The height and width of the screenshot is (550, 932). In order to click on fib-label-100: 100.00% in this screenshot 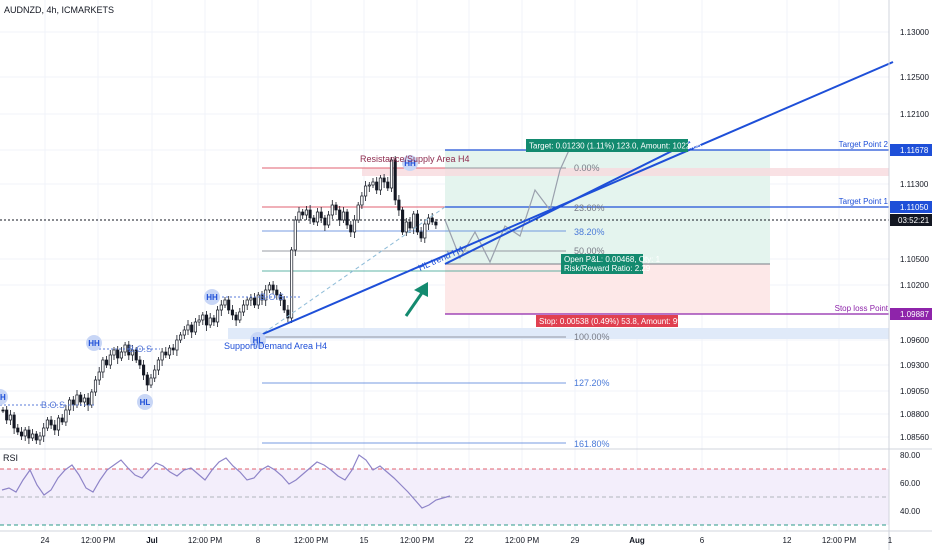, I will do `click(592, 337)`.